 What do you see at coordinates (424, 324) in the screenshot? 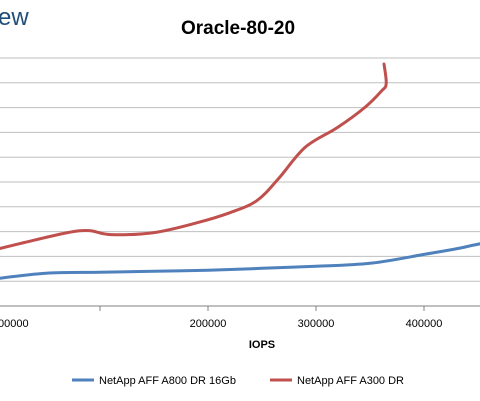
I see `x-tick-label: 400000` at bounding box center [424, 324].